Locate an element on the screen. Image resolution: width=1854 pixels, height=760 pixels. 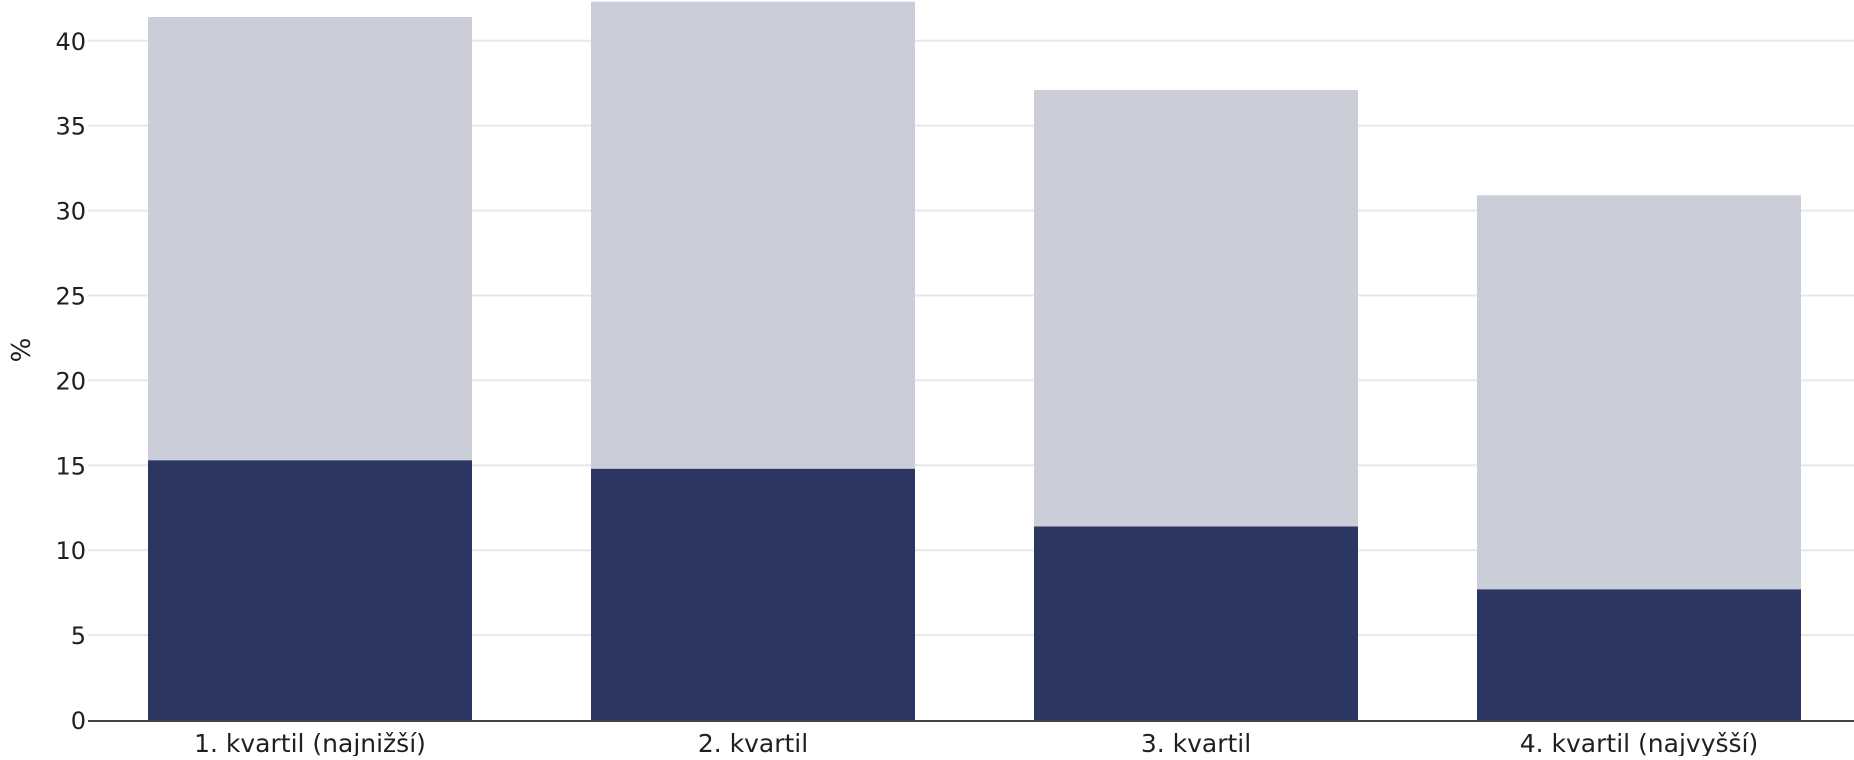
y-tick-label-20: 20 is located at coordinates (70, 381).